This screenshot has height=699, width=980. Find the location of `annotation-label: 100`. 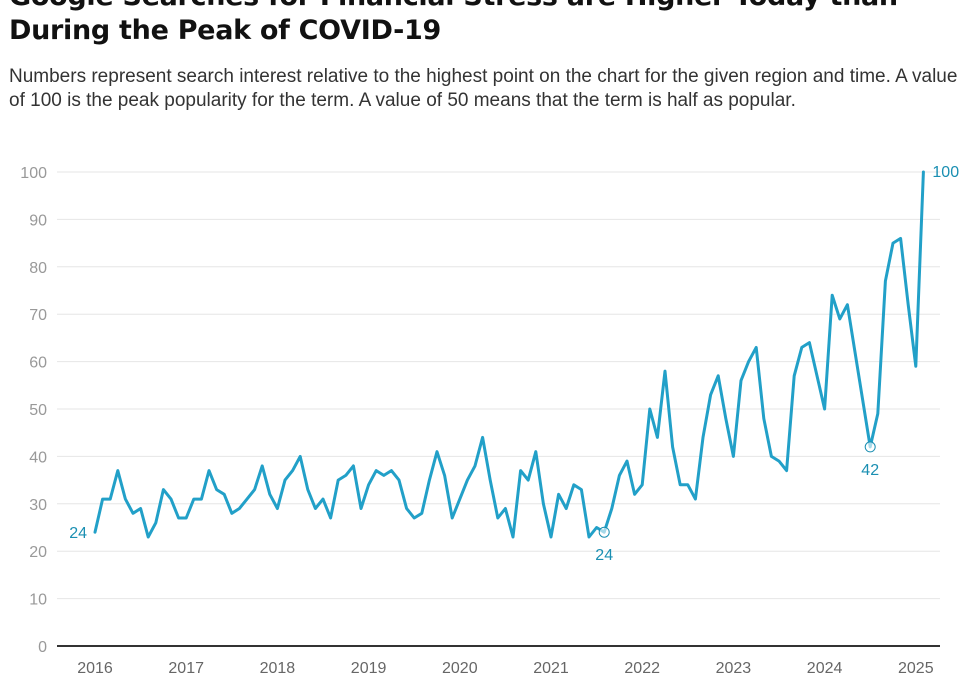

annotation-label: 100 is located at coordinates (945, 172).